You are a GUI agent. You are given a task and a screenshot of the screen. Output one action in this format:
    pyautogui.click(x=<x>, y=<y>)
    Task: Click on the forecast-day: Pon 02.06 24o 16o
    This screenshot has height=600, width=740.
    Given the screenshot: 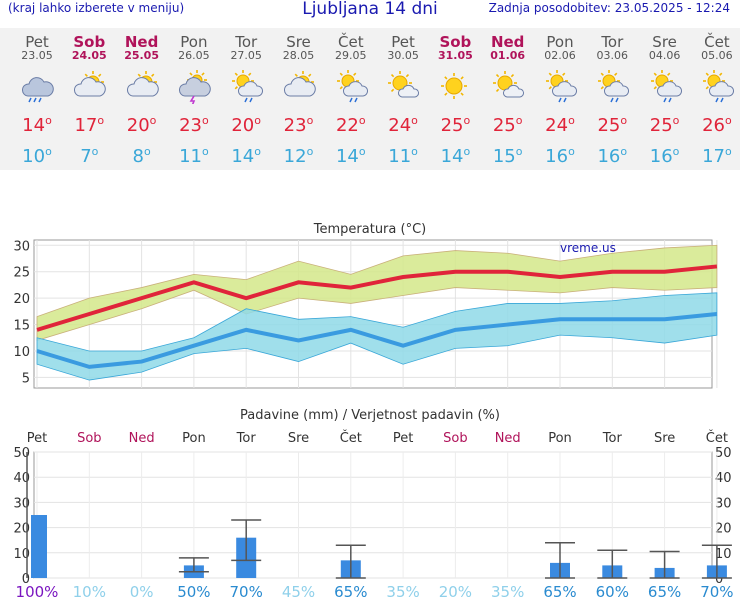 What is the action you would take?
    pyautogui.click(x=560, y=98)
    